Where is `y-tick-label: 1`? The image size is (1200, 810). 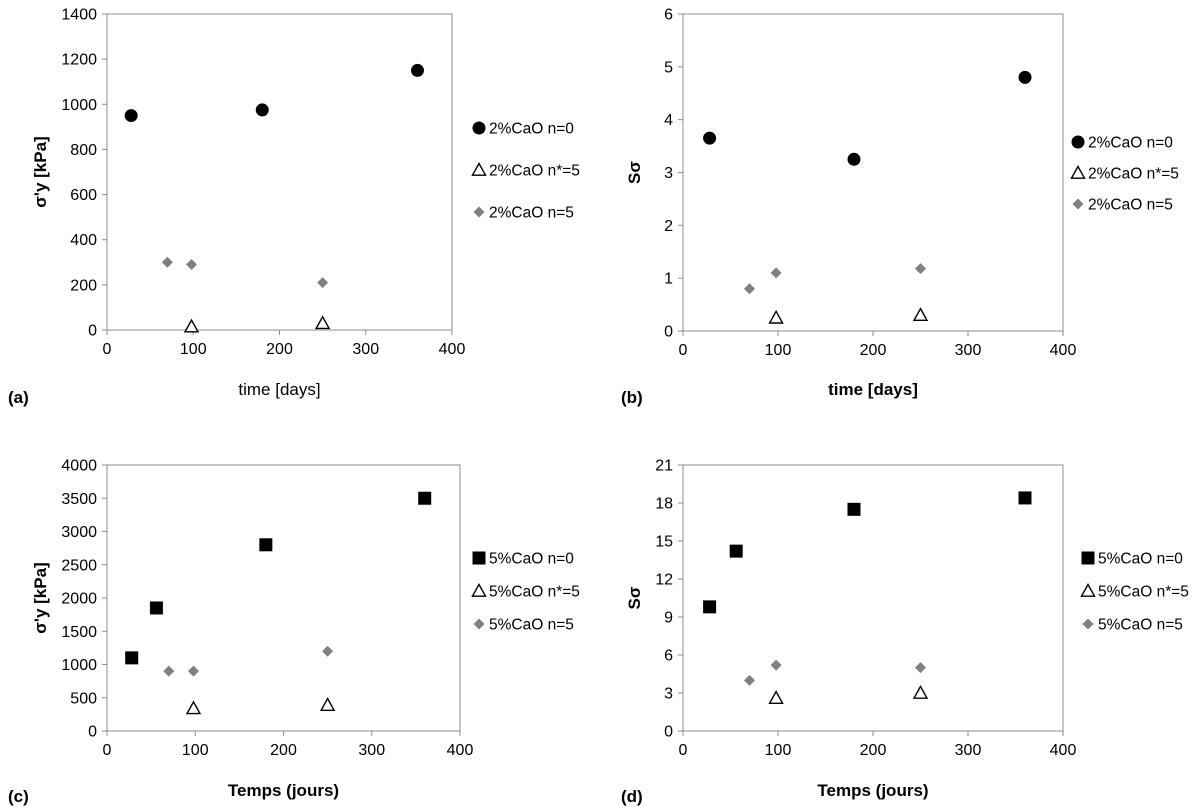
y-tick-label: 1 is located at coordinates (668, 279).